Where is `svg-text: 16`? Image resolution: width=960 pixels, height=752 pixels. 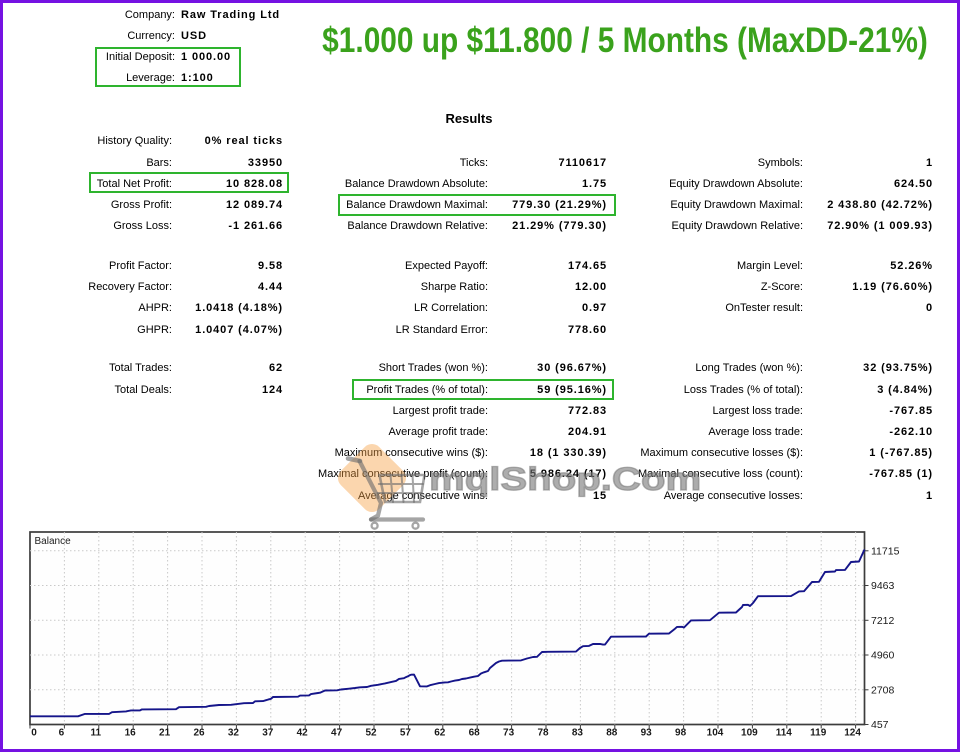 svg-text: 16 is located at coordinates (131, 733).